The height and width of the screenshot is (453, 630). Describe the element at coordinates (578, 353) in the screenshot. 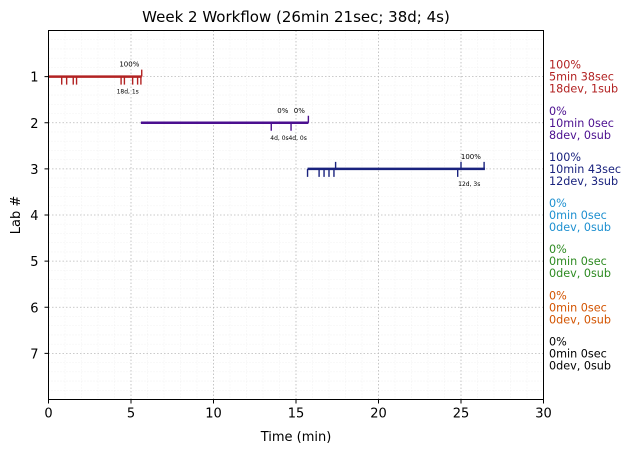

I see `lab-7-summary-line: 0min 0sec` at that location.